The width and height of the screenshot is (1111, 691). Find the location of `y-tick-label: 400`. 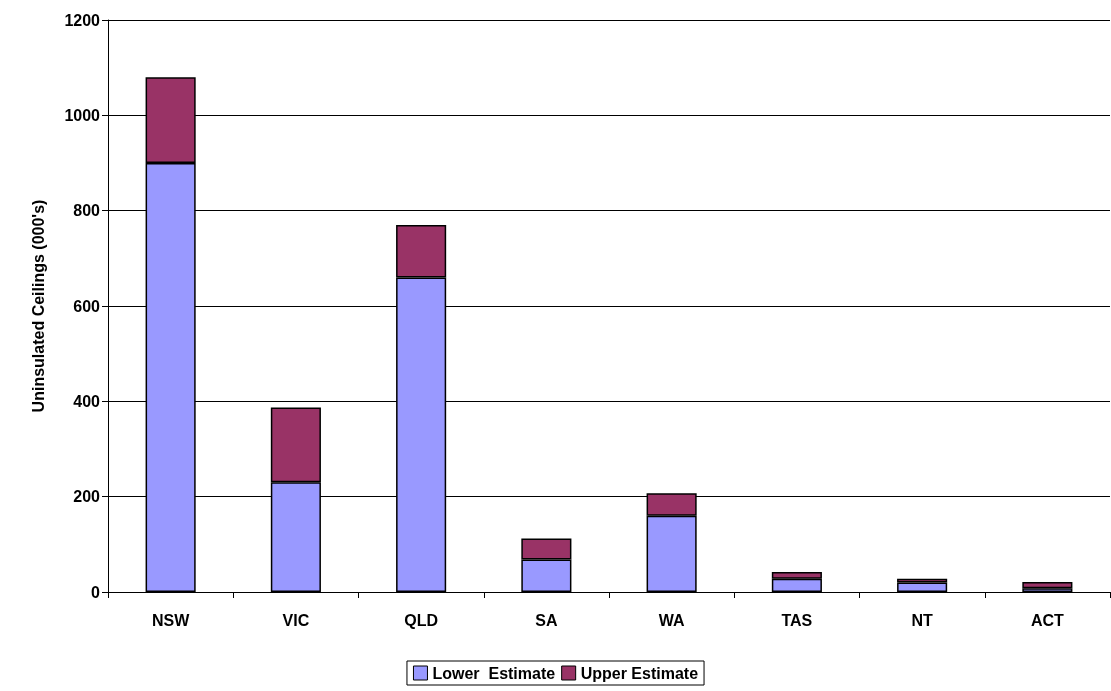

y-tick-label: 400 is located at coordinates (87, 401).